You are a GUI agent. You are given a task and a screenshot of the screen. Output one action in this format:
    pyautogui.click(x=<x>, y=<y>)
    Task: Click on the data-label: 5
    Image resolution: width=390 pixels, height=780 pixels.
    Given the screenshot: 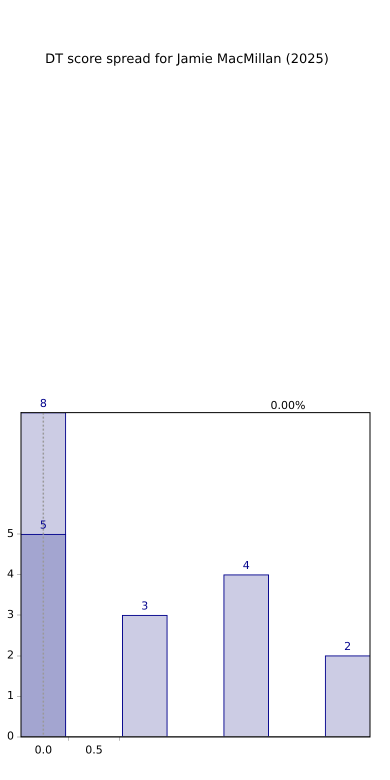 What is the action you would take?
    pyautogui.click(x=43, y=525)
    